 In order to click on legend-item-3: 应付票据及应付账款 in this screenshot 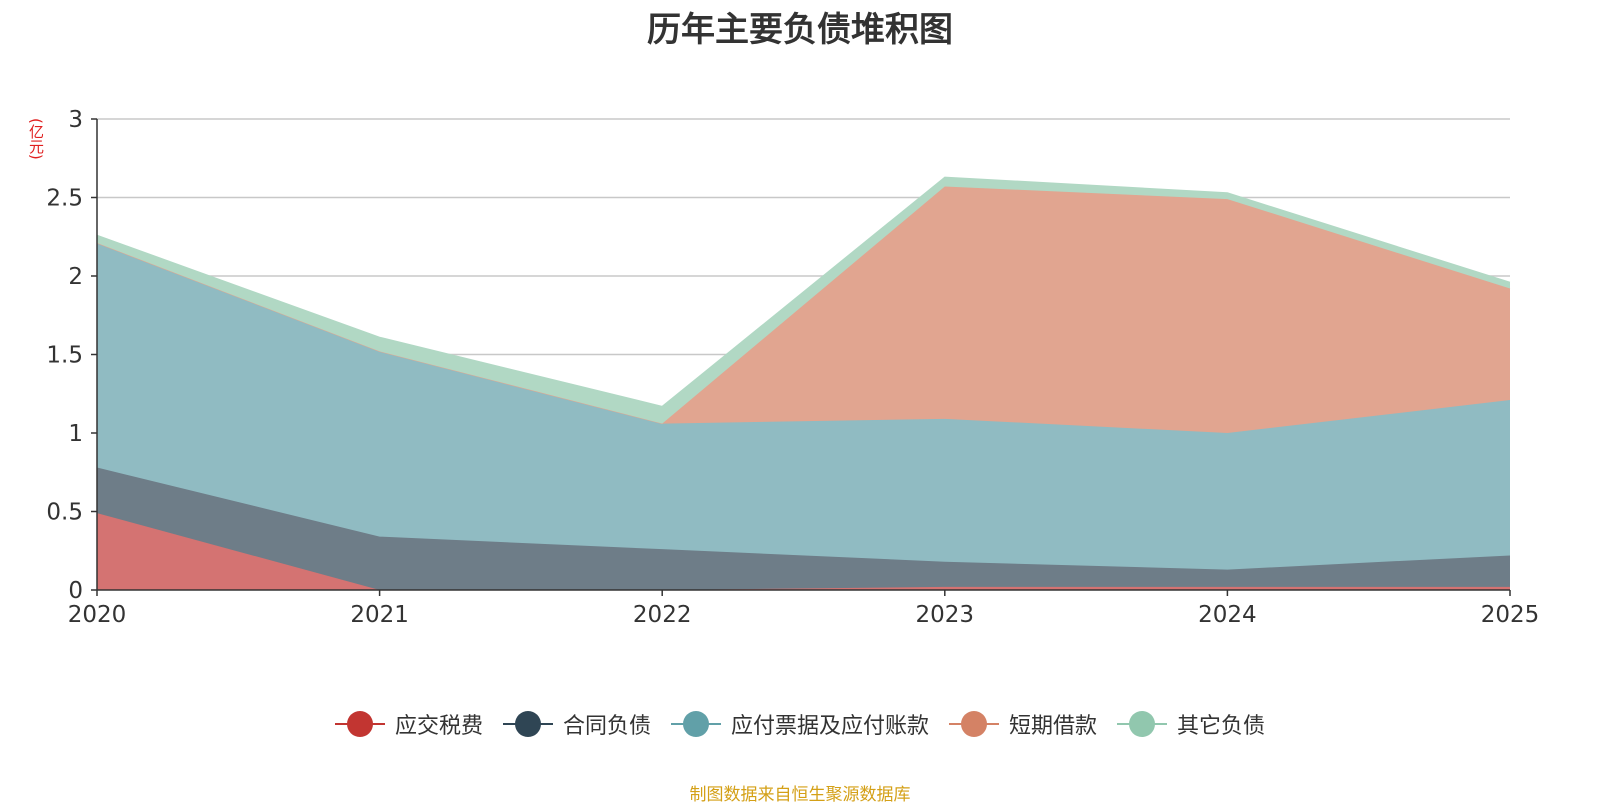, I will do `click(799, 724)`.